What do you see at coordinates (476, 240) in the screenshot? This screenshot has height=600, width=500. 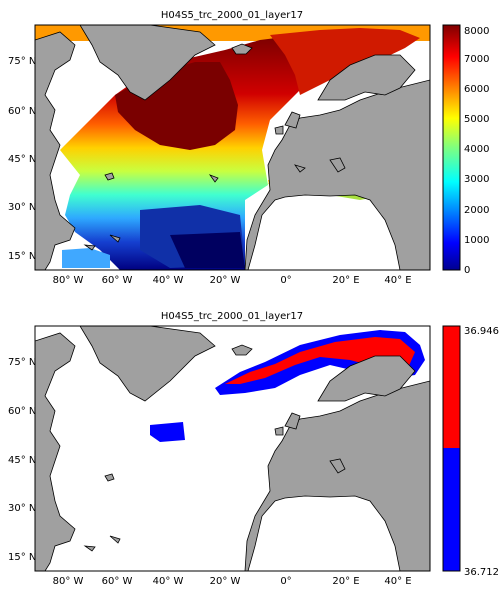 I see `colorbar-tick: 1000` at bounding box center [476, 240].